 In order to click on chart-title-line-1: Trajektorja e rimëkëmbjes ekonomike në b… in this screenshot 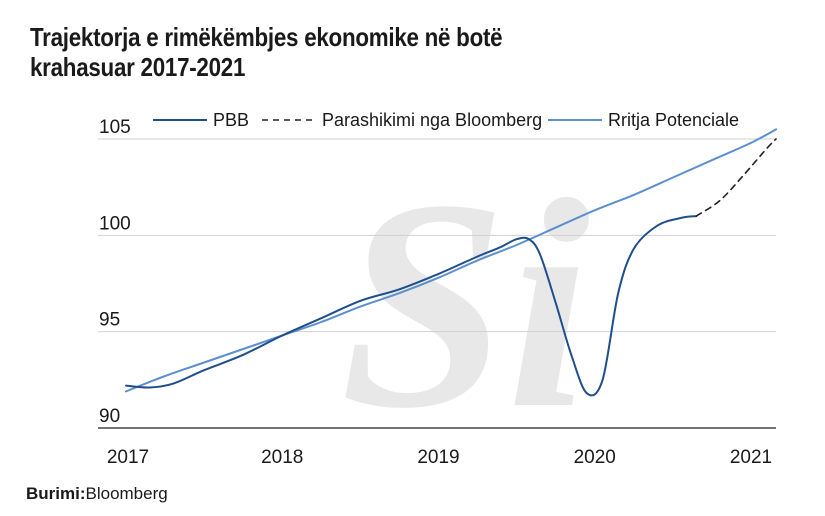, I will do `click(266, 37)`.